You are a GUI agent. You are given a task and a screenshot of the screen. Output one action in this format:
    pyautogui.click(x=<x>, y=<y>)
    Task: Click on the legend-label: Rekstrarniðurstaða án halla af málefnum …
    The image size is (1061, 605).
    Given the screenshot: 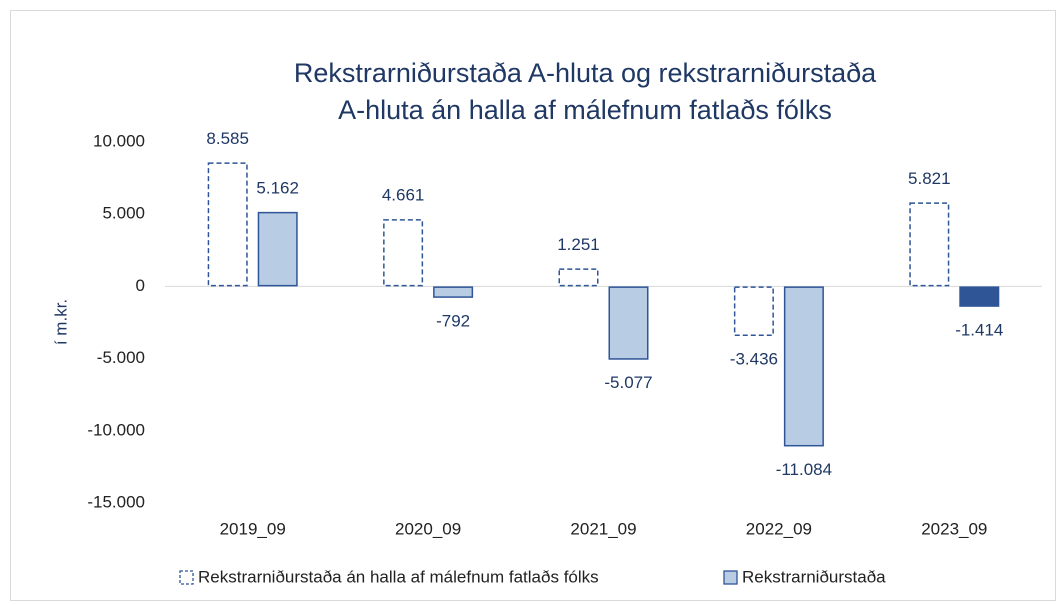 What is the action you would take?
    pyautogui.click(x=398, y=576)
    